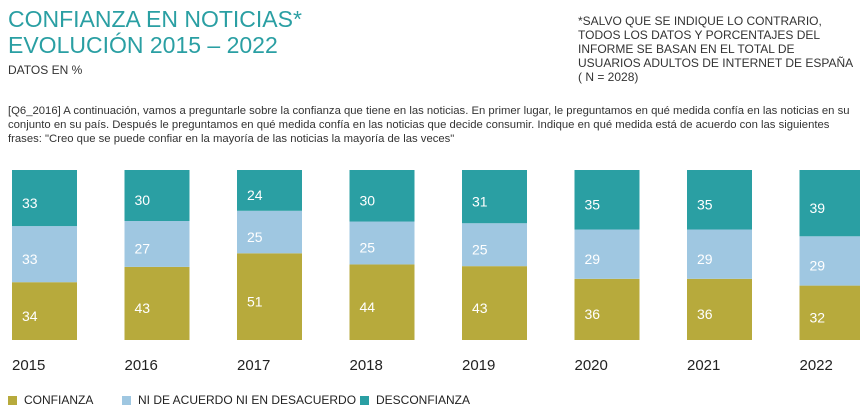 This screenshot has height=408, width=860. Describe the element at coordinates (30, 316) in the screenshot. I see `data-label: 34` at that location.